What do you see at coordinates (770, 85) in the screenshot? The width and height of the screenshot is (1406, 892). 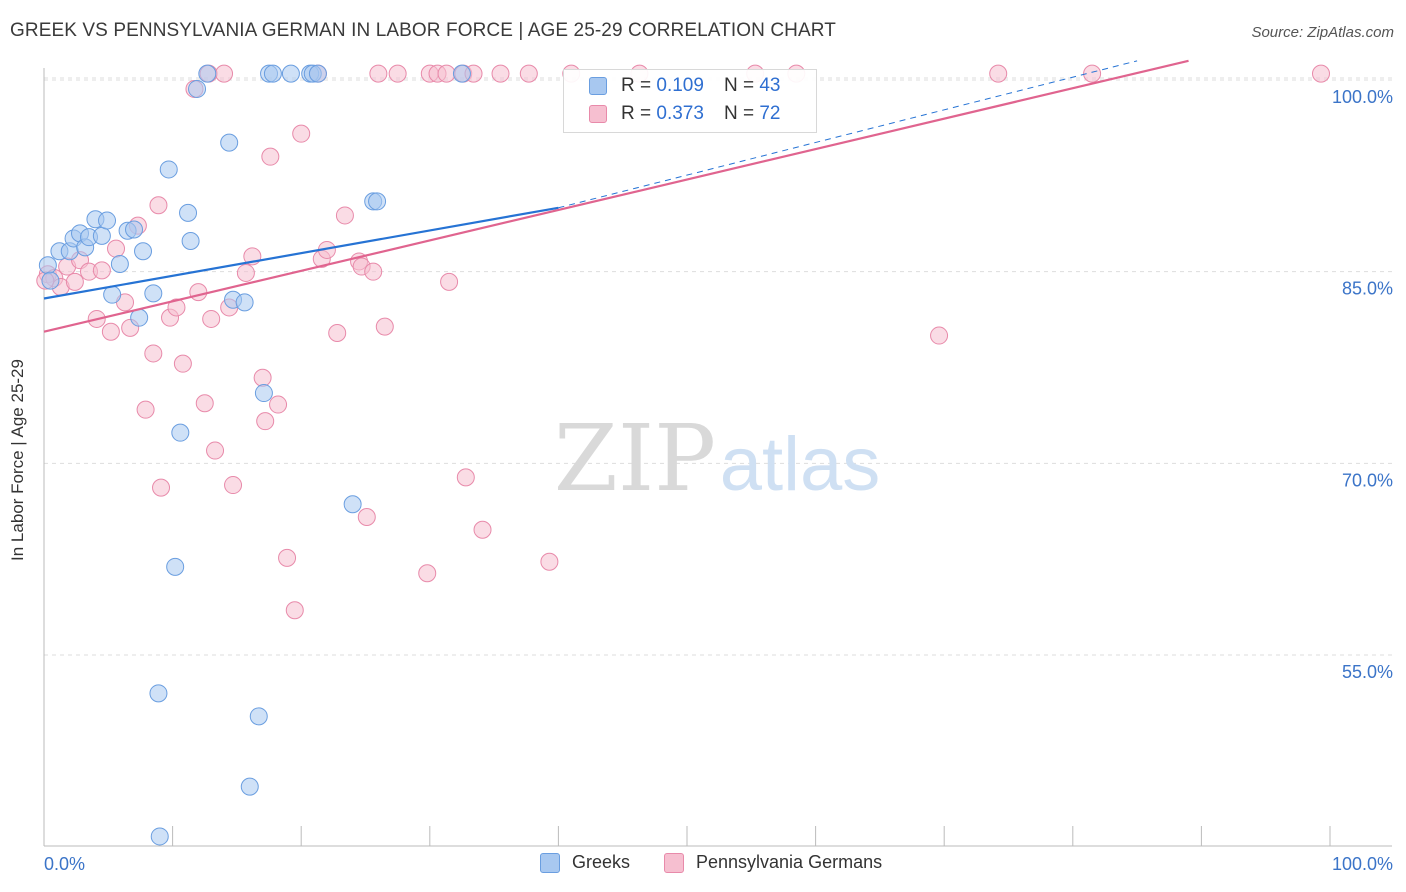 I see `legend-n-value: 43` at bounding box center [770, 85].